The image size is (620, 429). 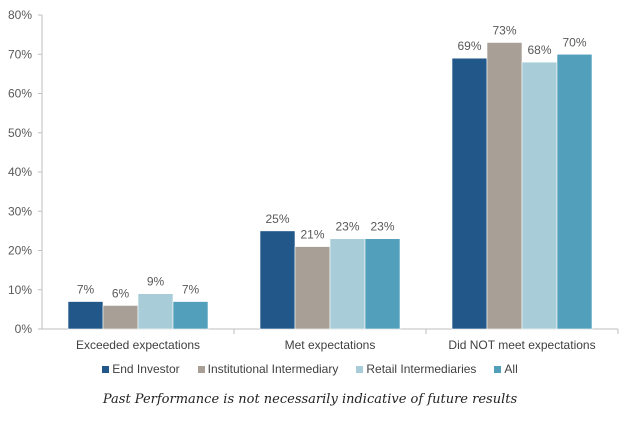 I want to click on legend-label: Institutional Intermediary, so click(x=273, y=369).